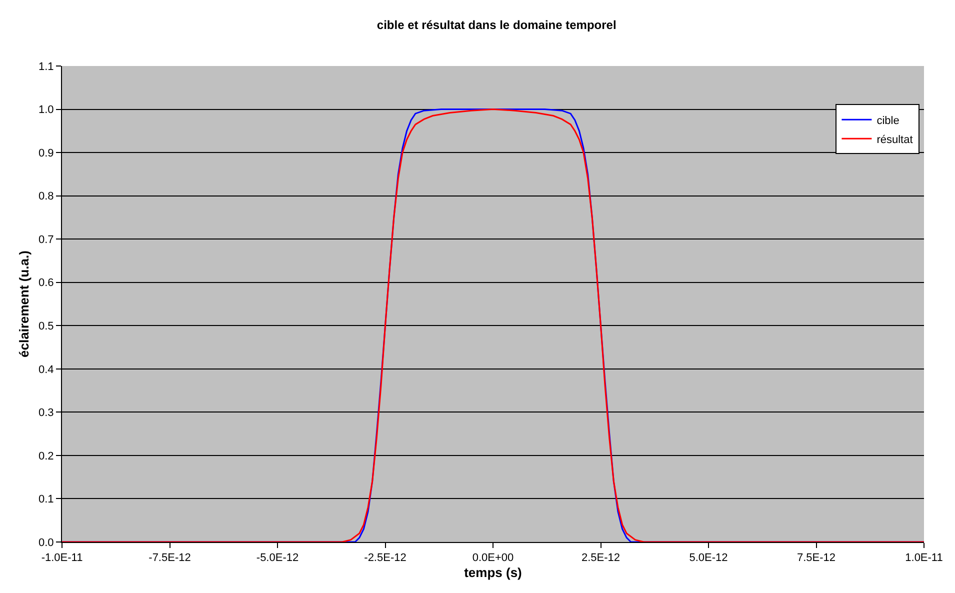  What do you see at coordinates (46, 370) in the screenshot?
I see `y-tick-label: 0.4` at bounding box center [46, 370].